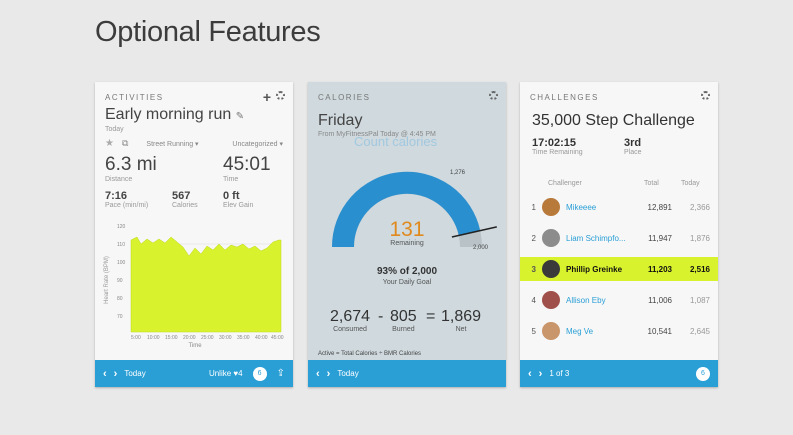 The image size is (793, 435). I want to click on gauge-max-label: 1,276, so click(458, 173).